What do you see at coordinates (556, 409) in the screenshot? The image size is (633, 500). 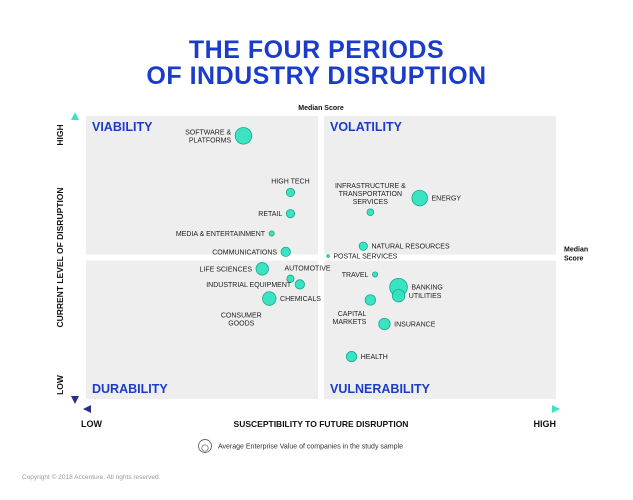 I see `x-axis-arrow-right` at bounding box center [556, 409].